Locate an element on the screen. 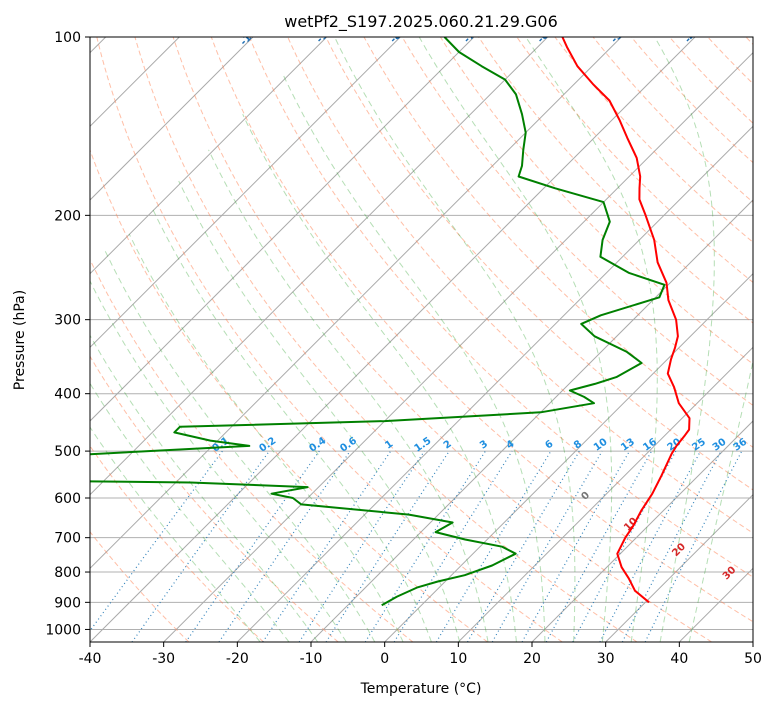 This screenshot has height=708, width=775. isotherm-label: -90 is located at coordinates (325, 35).